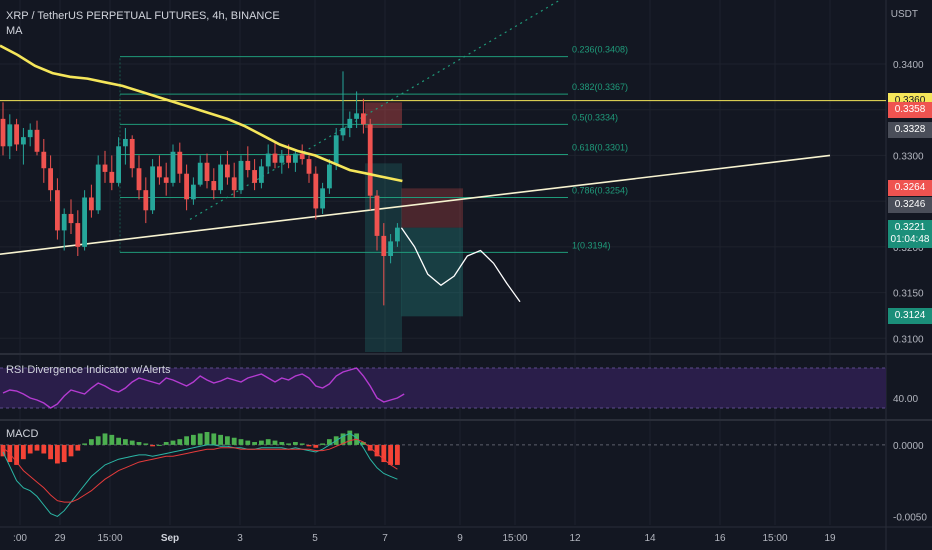 The height and width of the screenshot is (550, 932). I want to click on time-tick-label: 3, so click(240, 538).